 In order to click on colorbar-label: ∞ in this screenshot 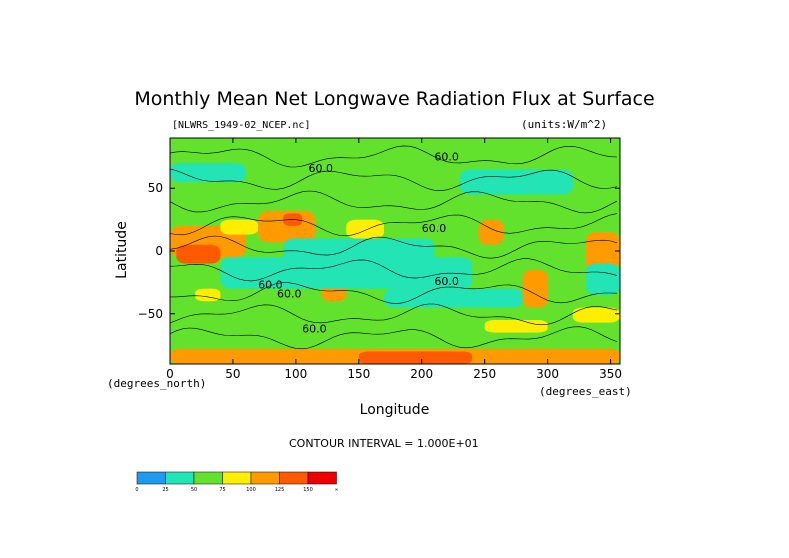, I will do `click(336, 490)`.